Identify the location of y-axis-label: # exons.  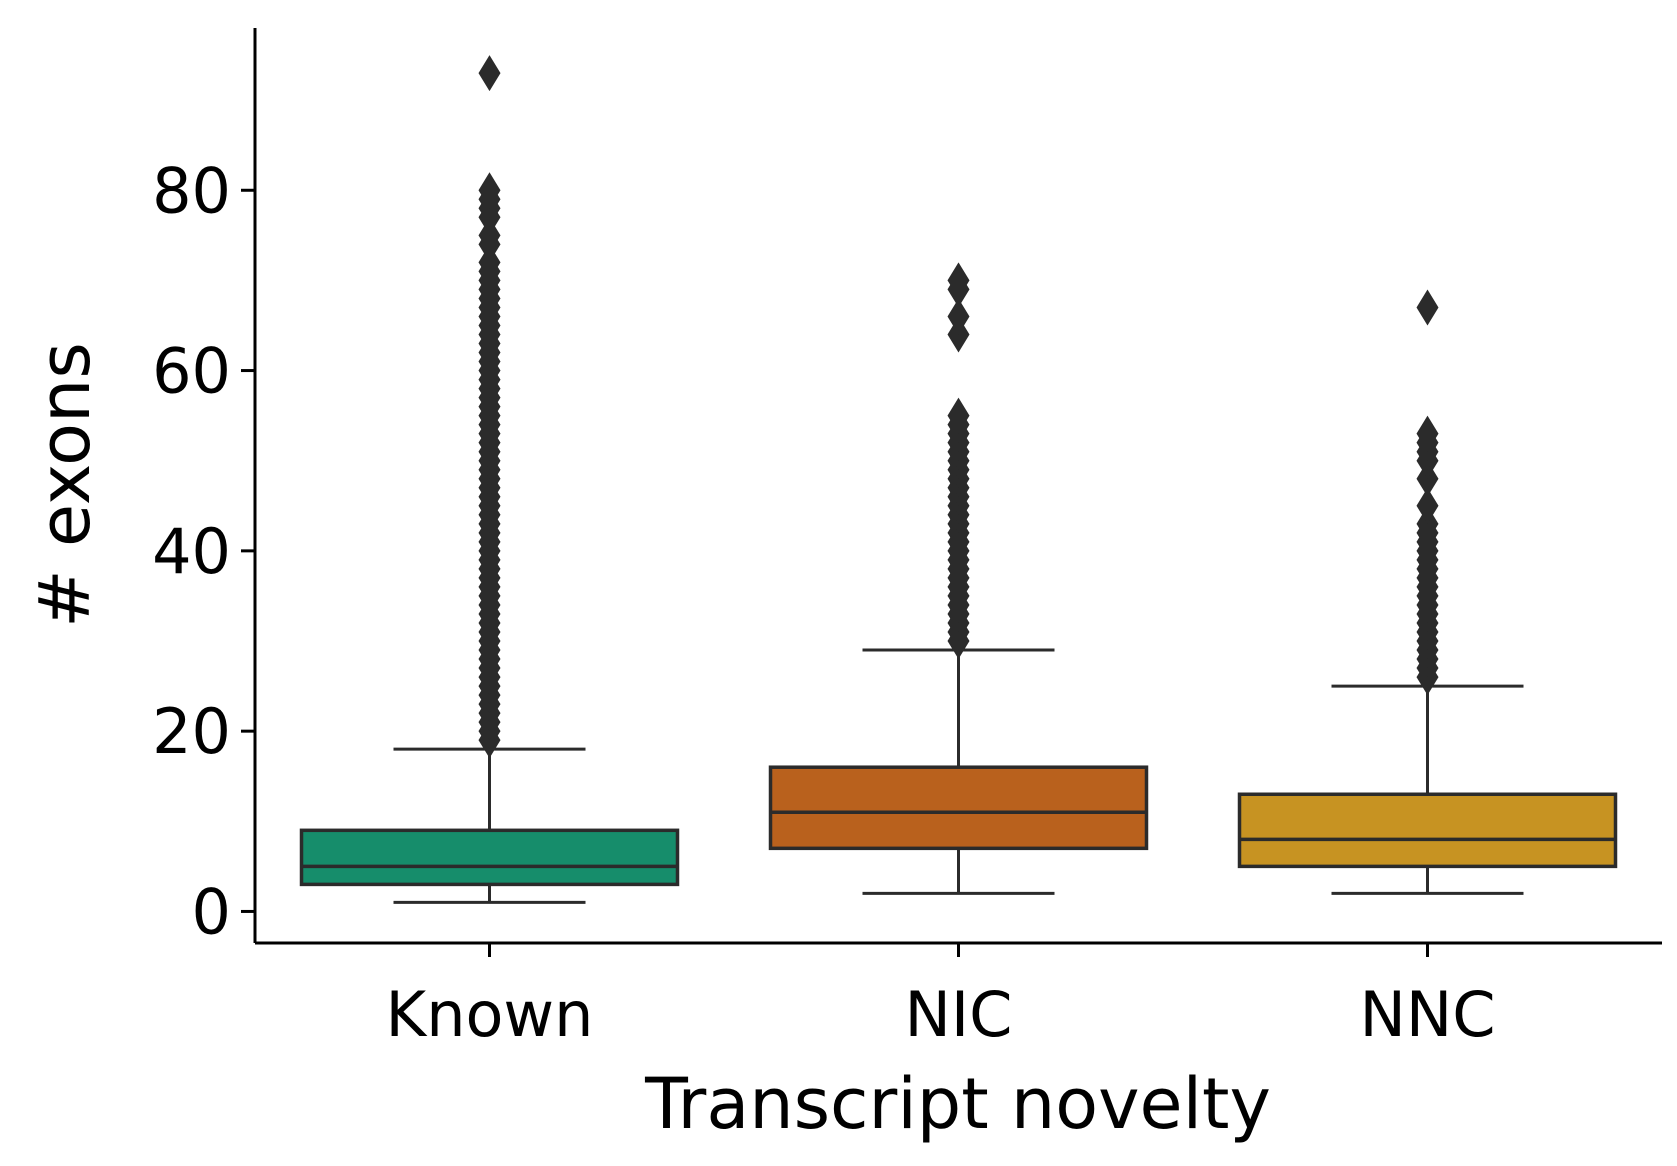
(65, 485).